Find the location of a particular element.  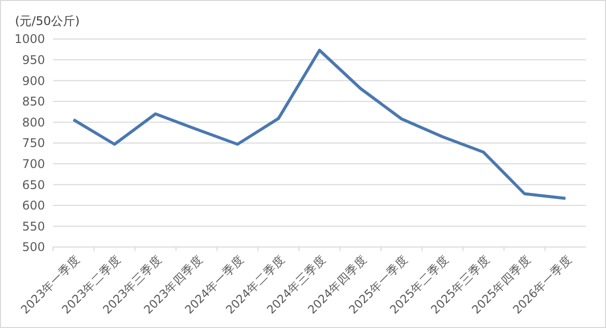

y-tick-label: 1000 is located at coordinates (29, 39).